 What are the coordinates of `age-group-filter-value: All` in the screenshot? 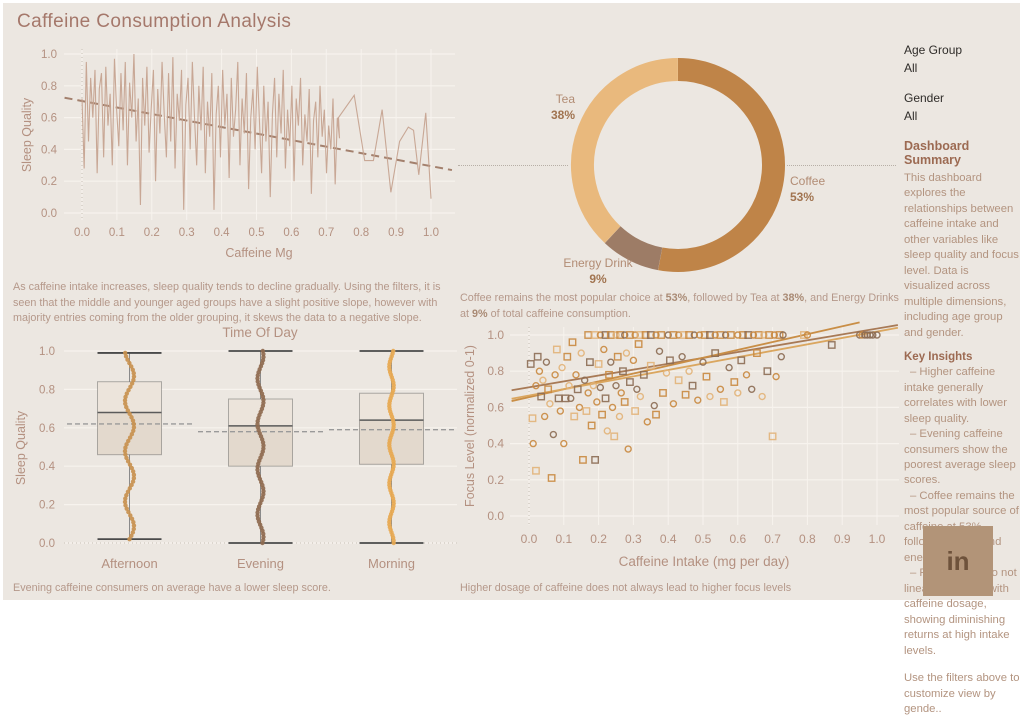 It's located at (911, 68).